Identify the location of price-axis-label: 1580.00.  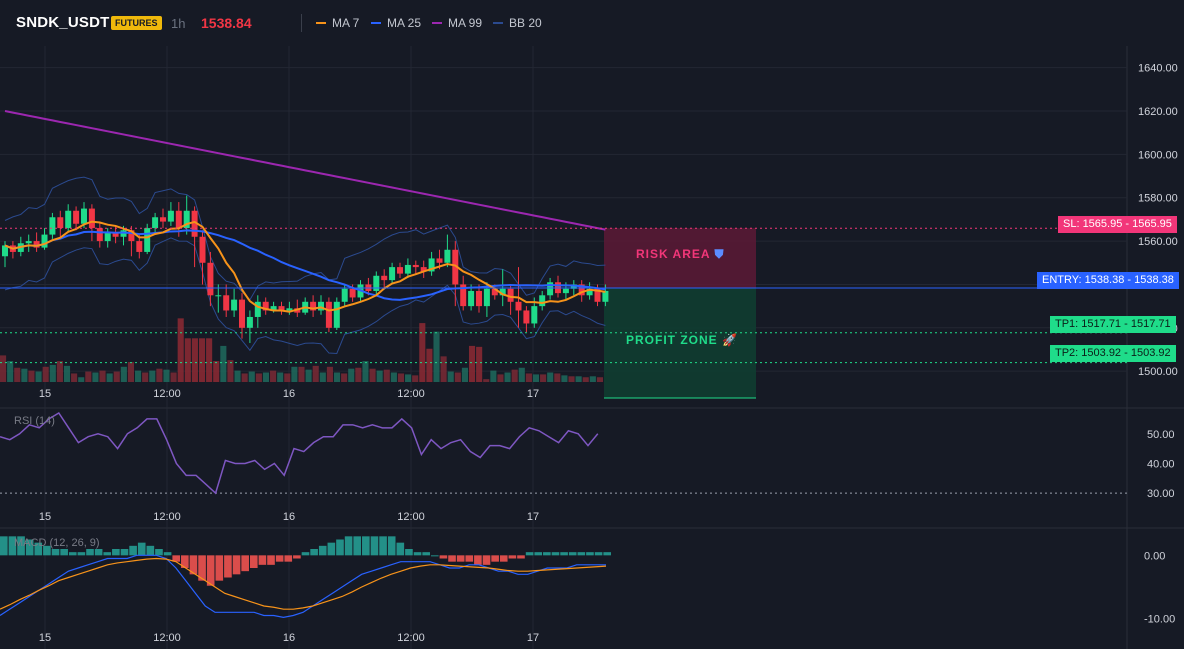
(1158, 199).